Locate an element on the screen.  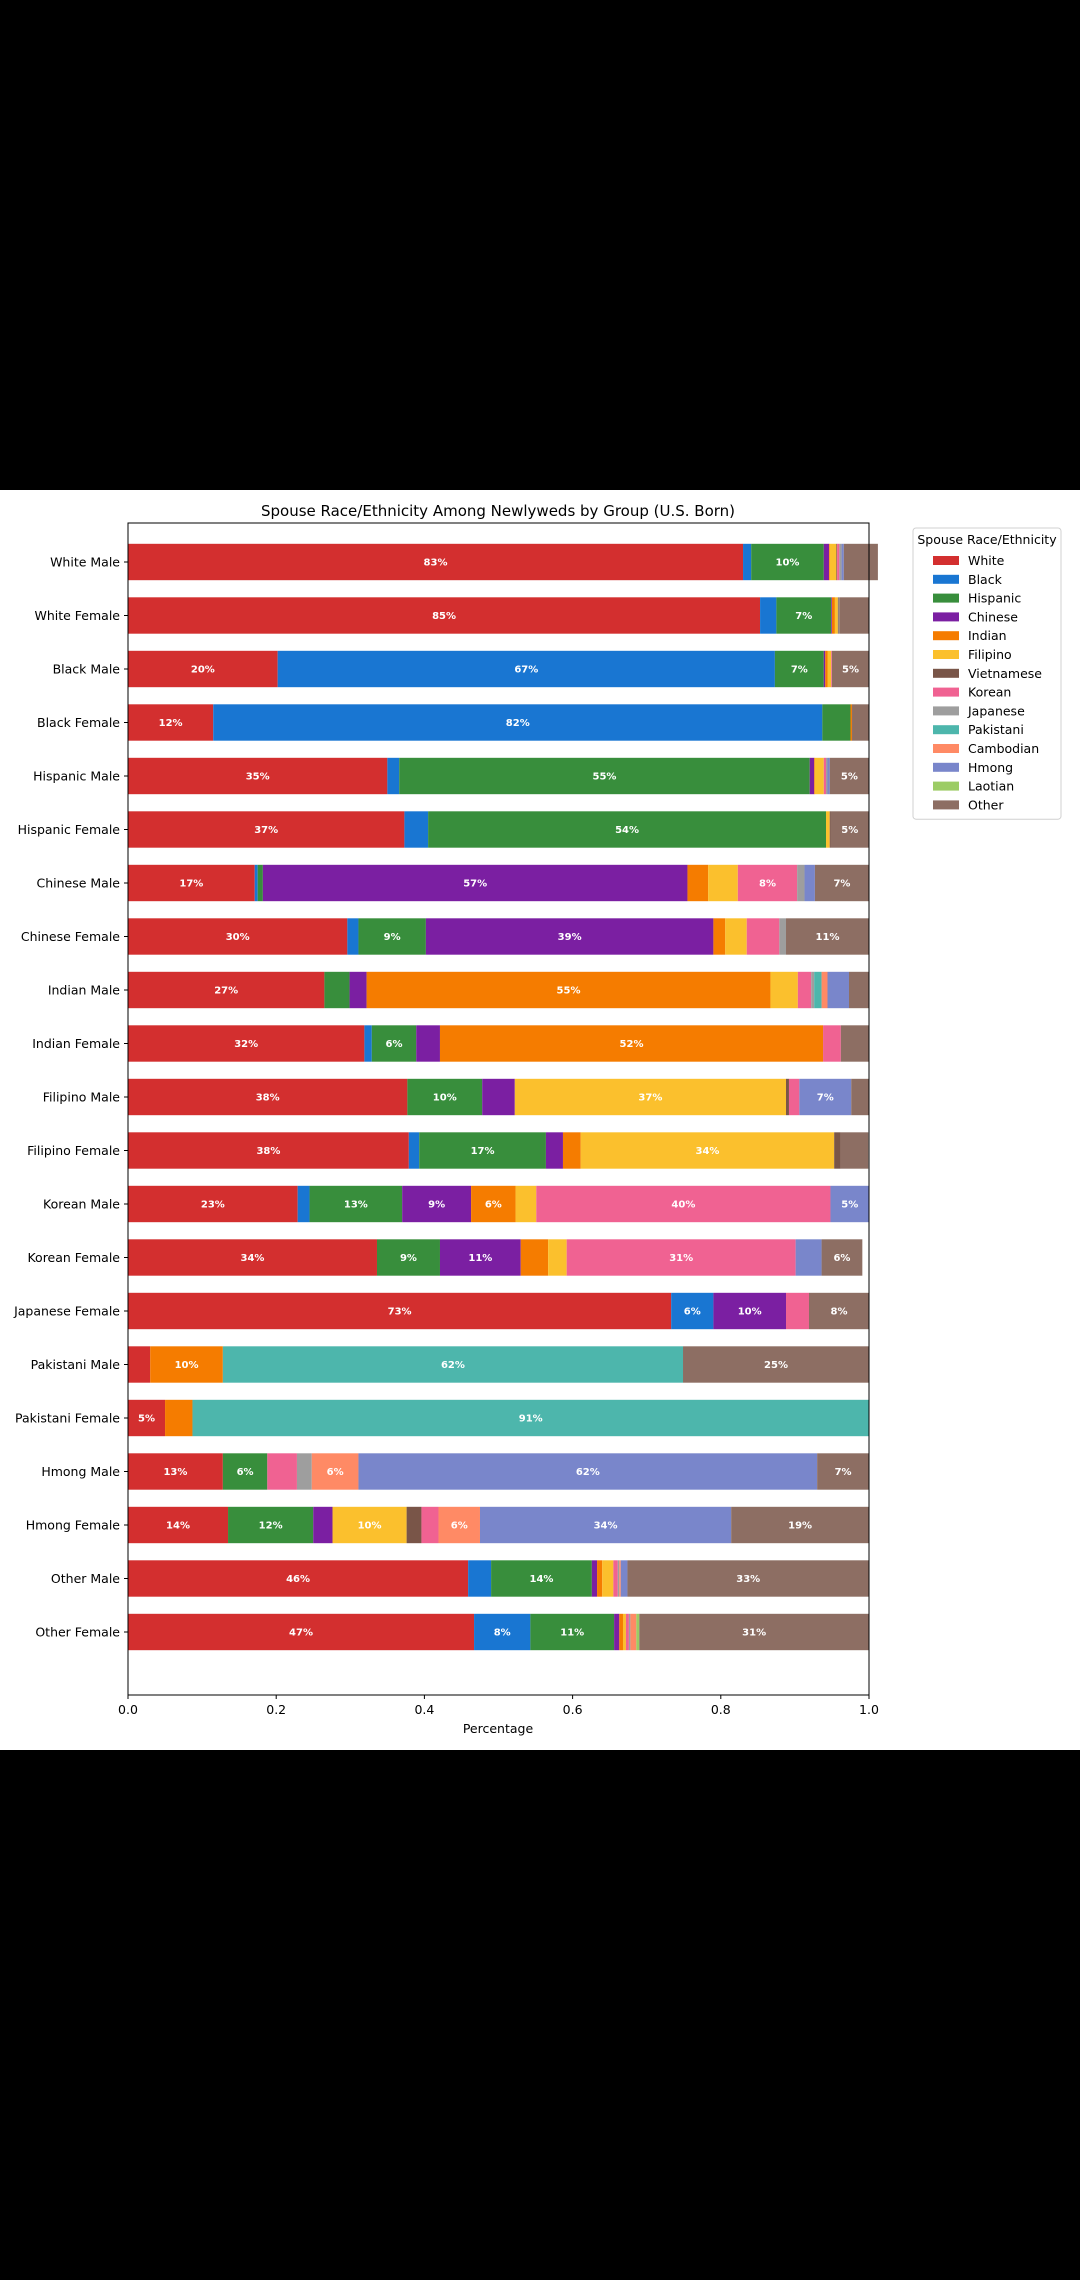
y-tick-label: Filipino Male is located at coordinates (82, 1097).